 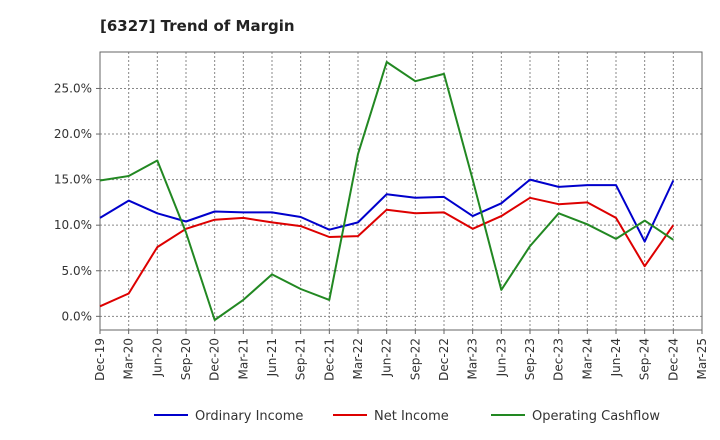 I want to click on chart-title: [6327] Trend of Margin, so click(x=197, y=26).